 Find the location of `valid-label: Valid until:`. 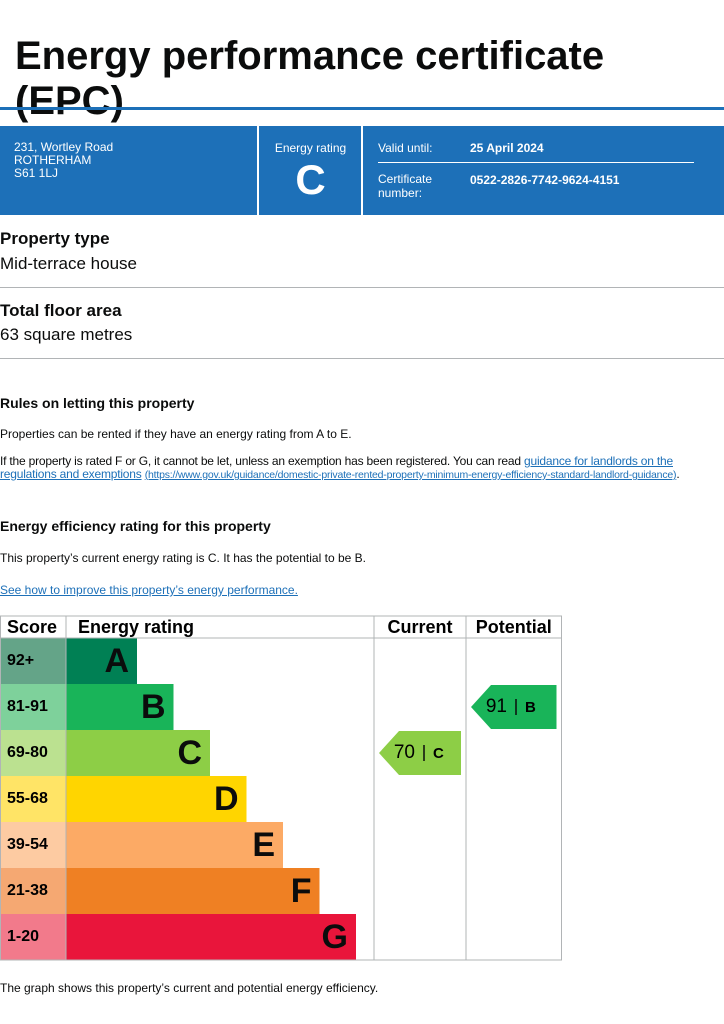

valid-label: Valid until: is located at coordinates (405, 148).